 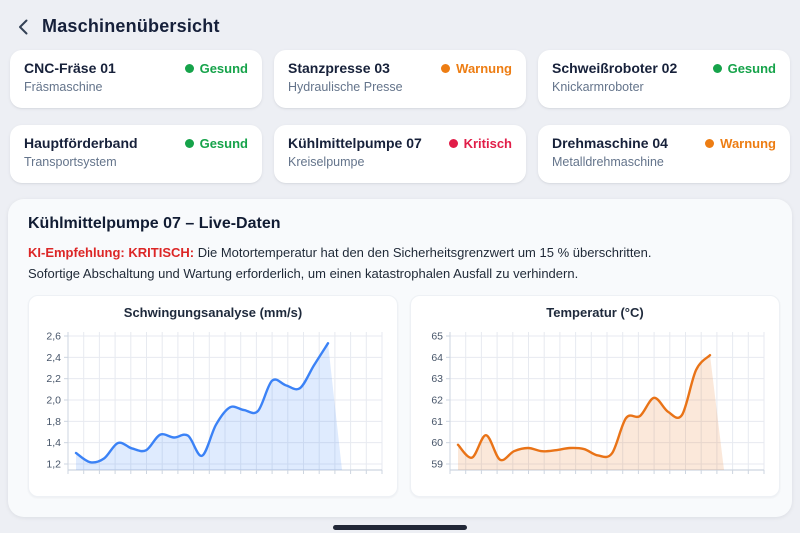 What do you see at coordinates (400, 527) in the screenshot?
I see `home-indicator-bar` at bounding box center [400, 527].